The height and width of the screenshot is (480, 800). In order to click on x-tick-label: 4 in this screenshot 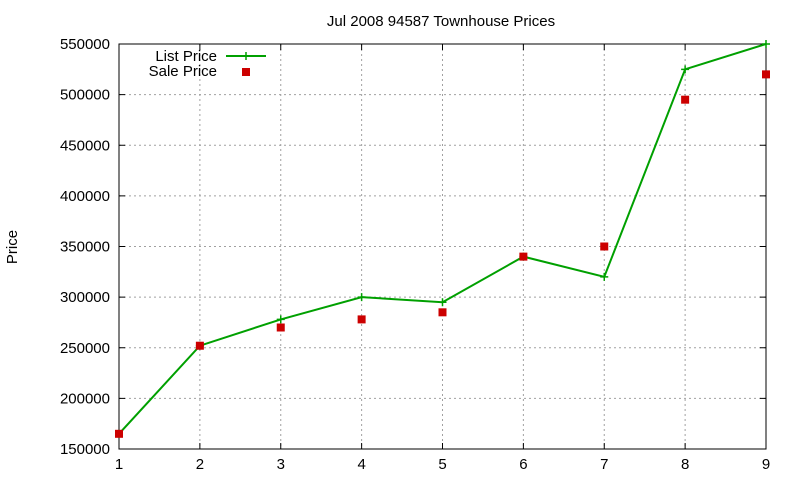, I will do `click(361, 464)`.